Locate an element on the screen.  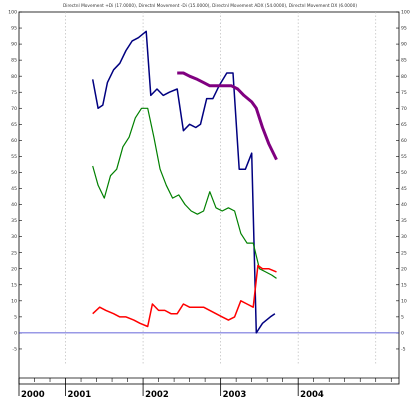
x-tick-label: 2002 is located at coordinates (157, 395).